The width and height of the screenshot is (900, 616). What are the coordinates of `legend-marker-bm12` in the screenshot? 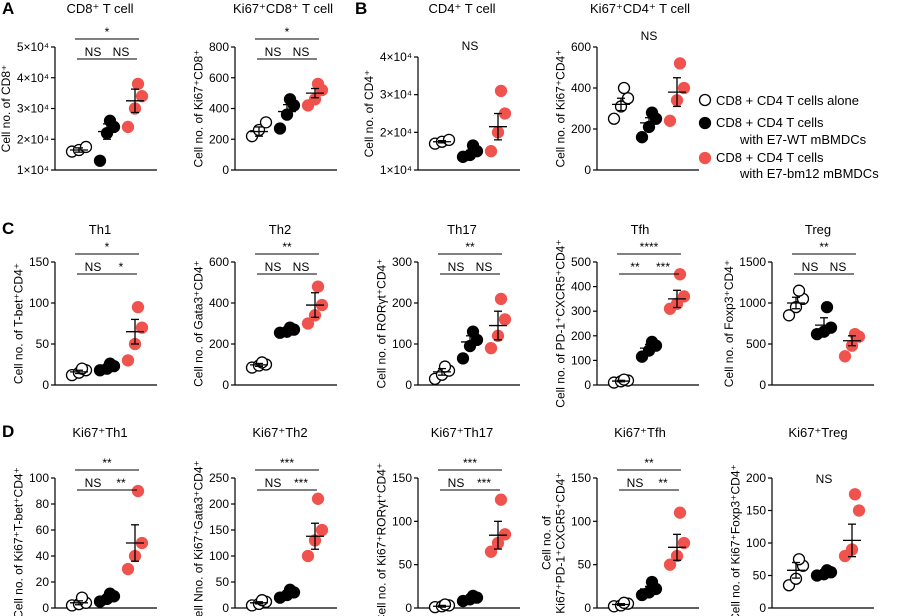 It's located at (705, 158).